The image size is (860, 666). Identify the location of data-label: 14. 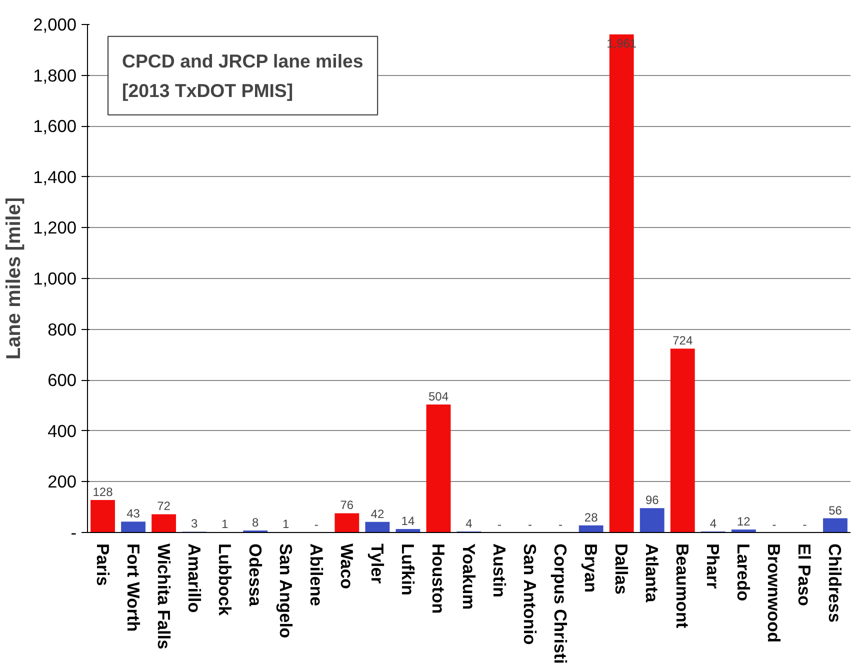
(408, 521).